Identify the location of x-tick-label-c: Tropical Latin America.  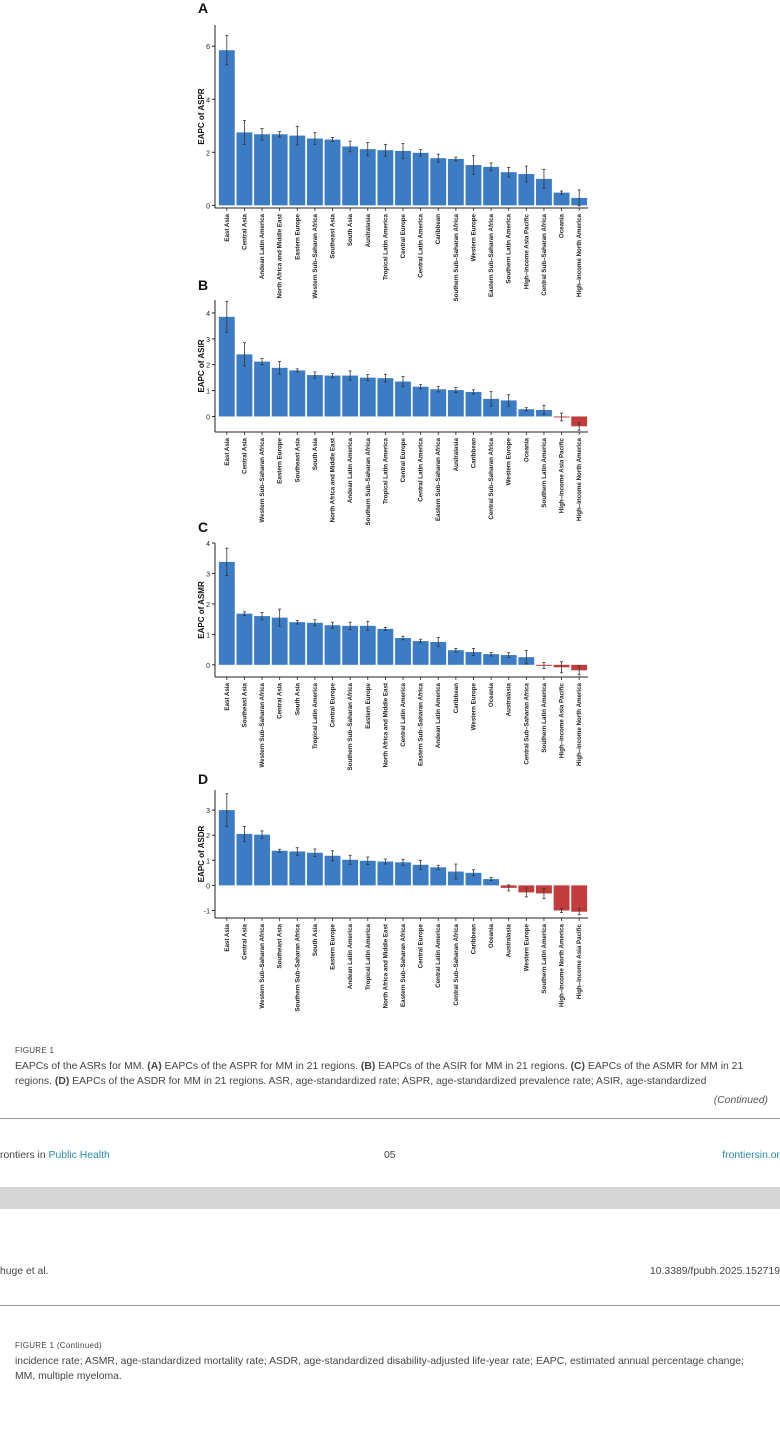
(315, 715).